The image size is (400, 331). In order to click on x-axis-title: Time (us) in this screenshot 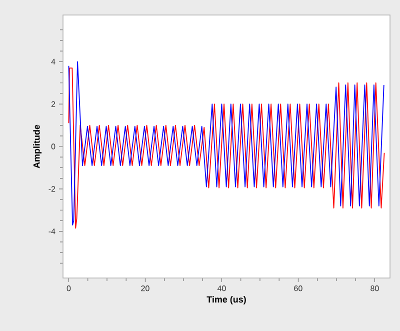, I will do `click(226, 300)`.